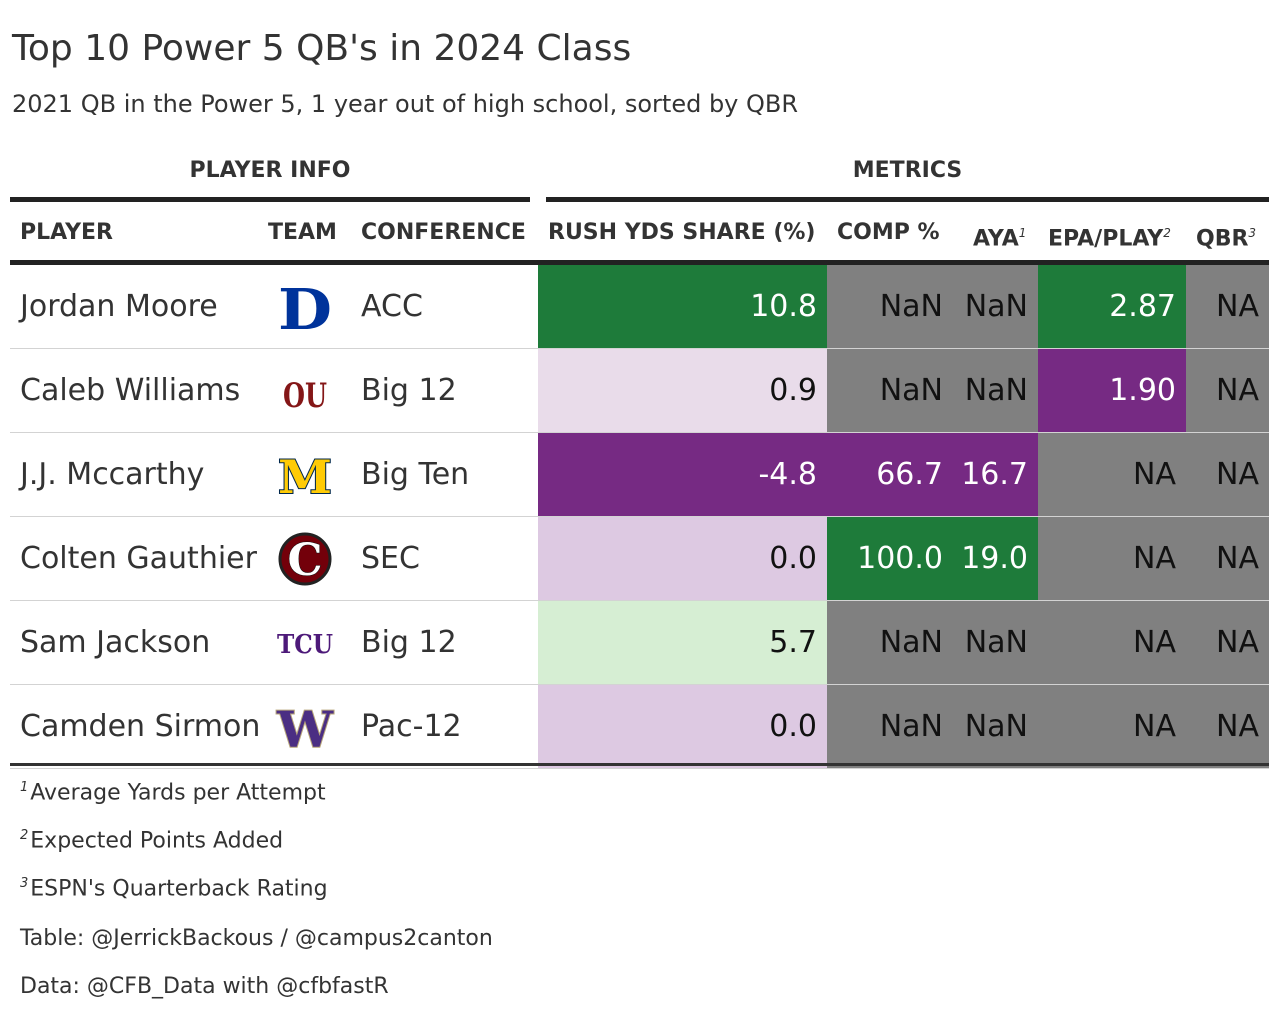  Describe the element at coordinates (411, 726) in the screenshot. I see `conference-cell: Pac-12` at that location.